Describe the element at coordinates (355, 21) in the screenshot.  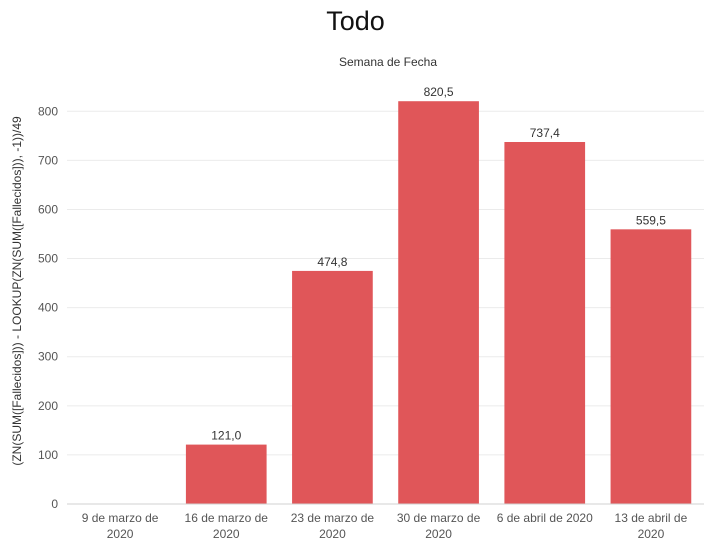
I see `chart-title: Todo` at that location.